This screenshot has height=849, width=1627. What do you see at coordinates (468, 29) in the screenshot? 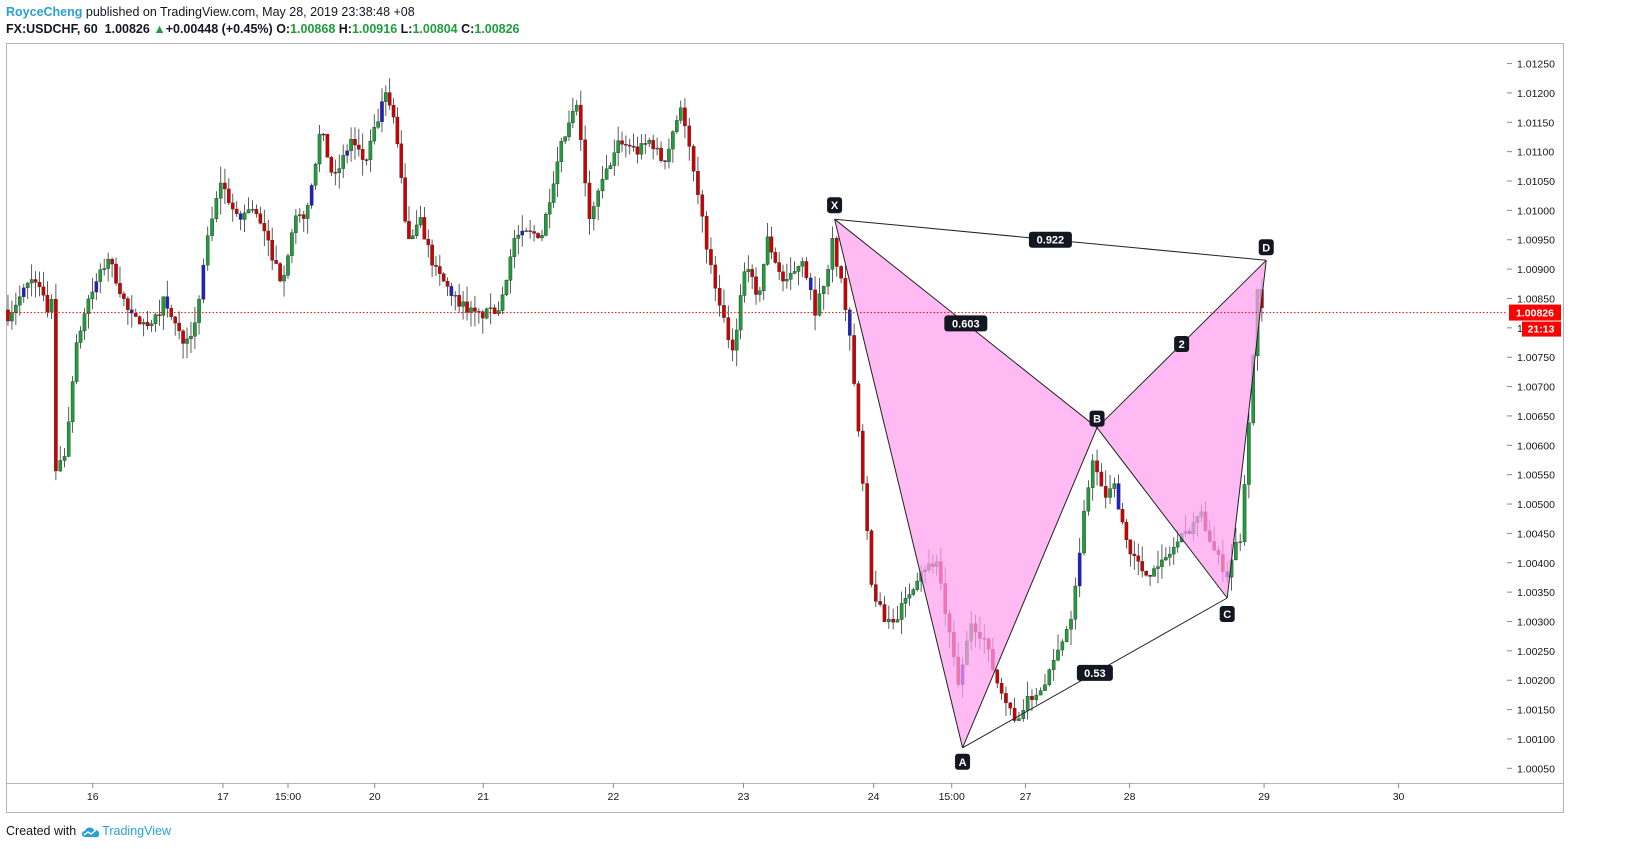
I see `close-label: C:` at bounding box center [468, 29].